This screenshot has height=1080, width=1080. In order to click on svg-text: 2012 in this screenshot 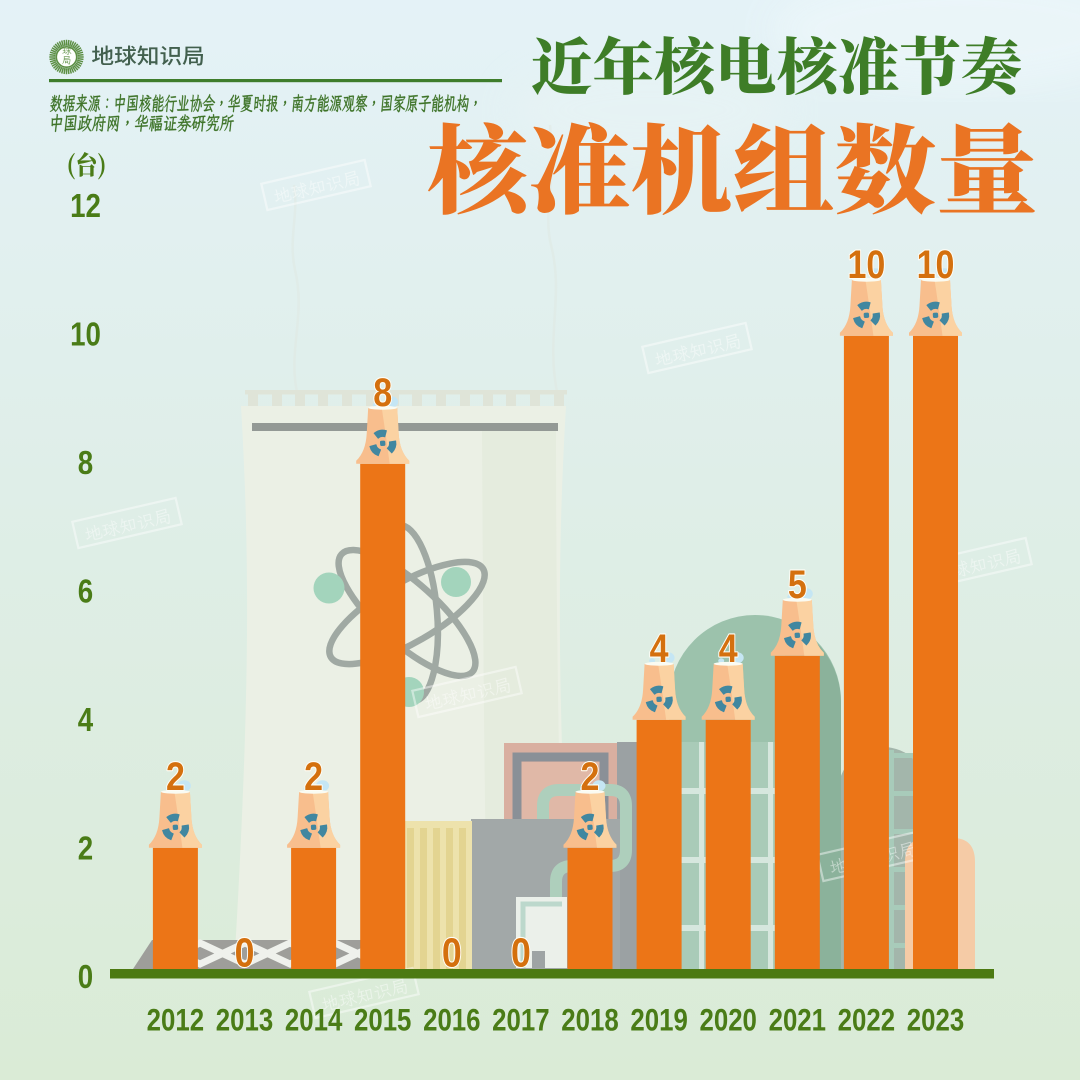, I will do `click(175, 1020)`.